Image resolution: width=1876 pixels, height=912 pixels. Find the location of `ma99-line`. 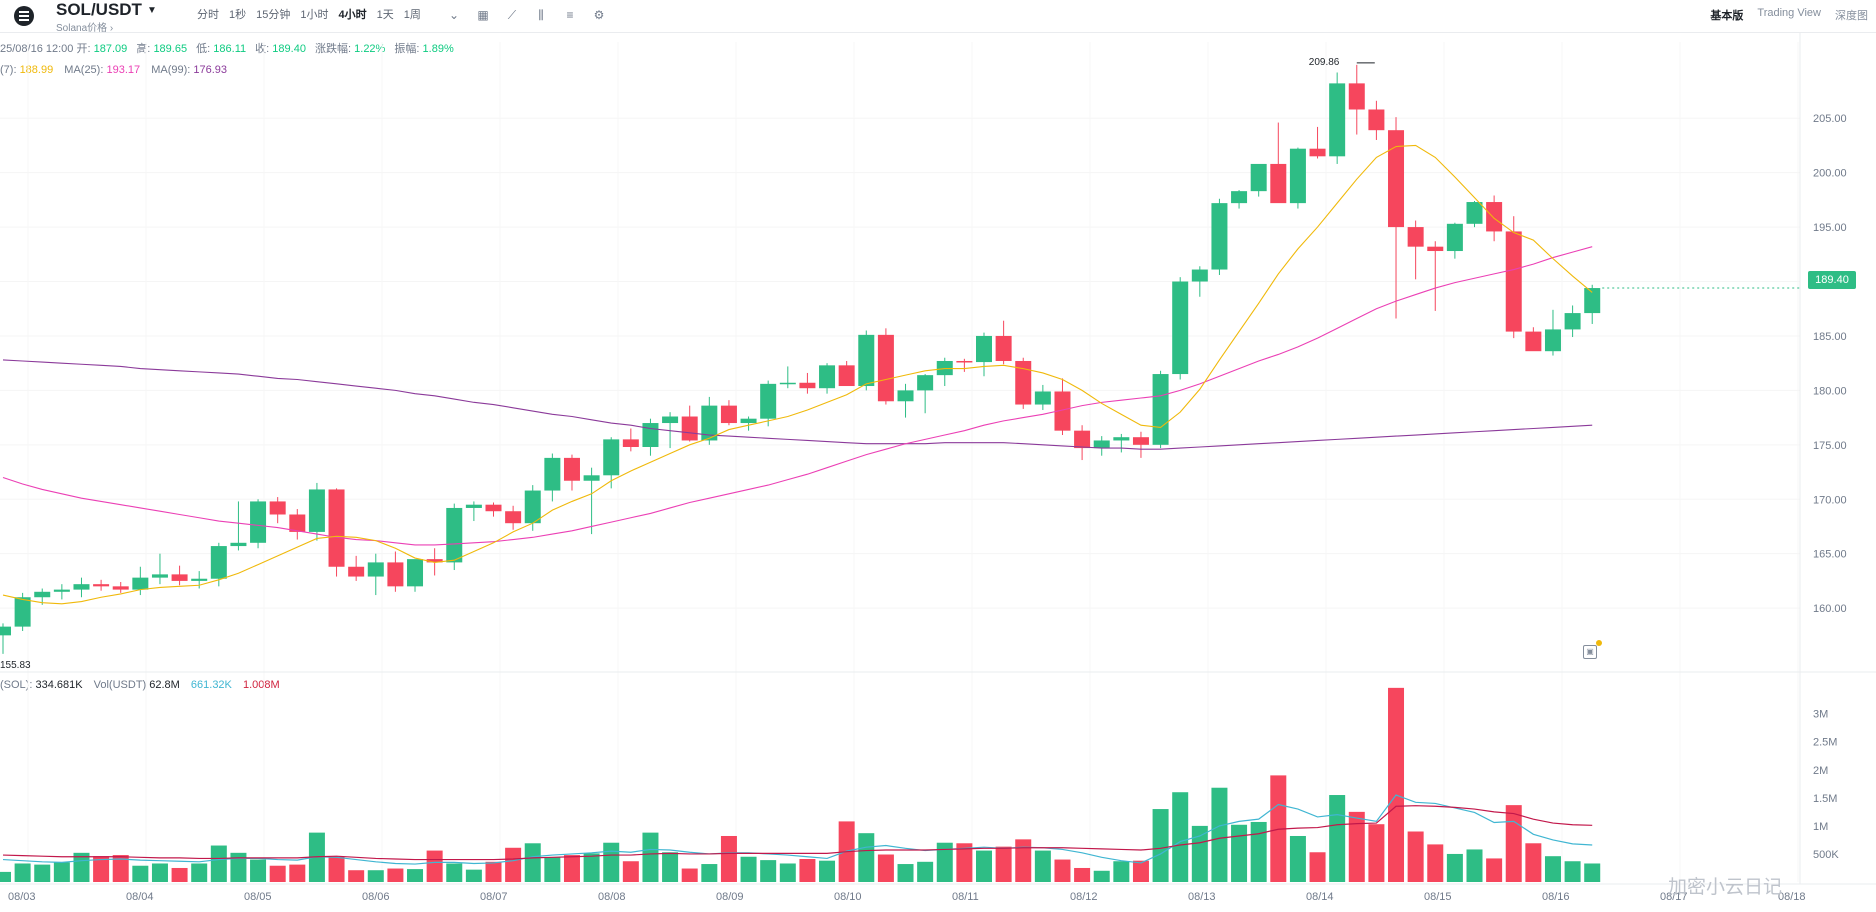

ma99-line is located at coordinates (797, 404).